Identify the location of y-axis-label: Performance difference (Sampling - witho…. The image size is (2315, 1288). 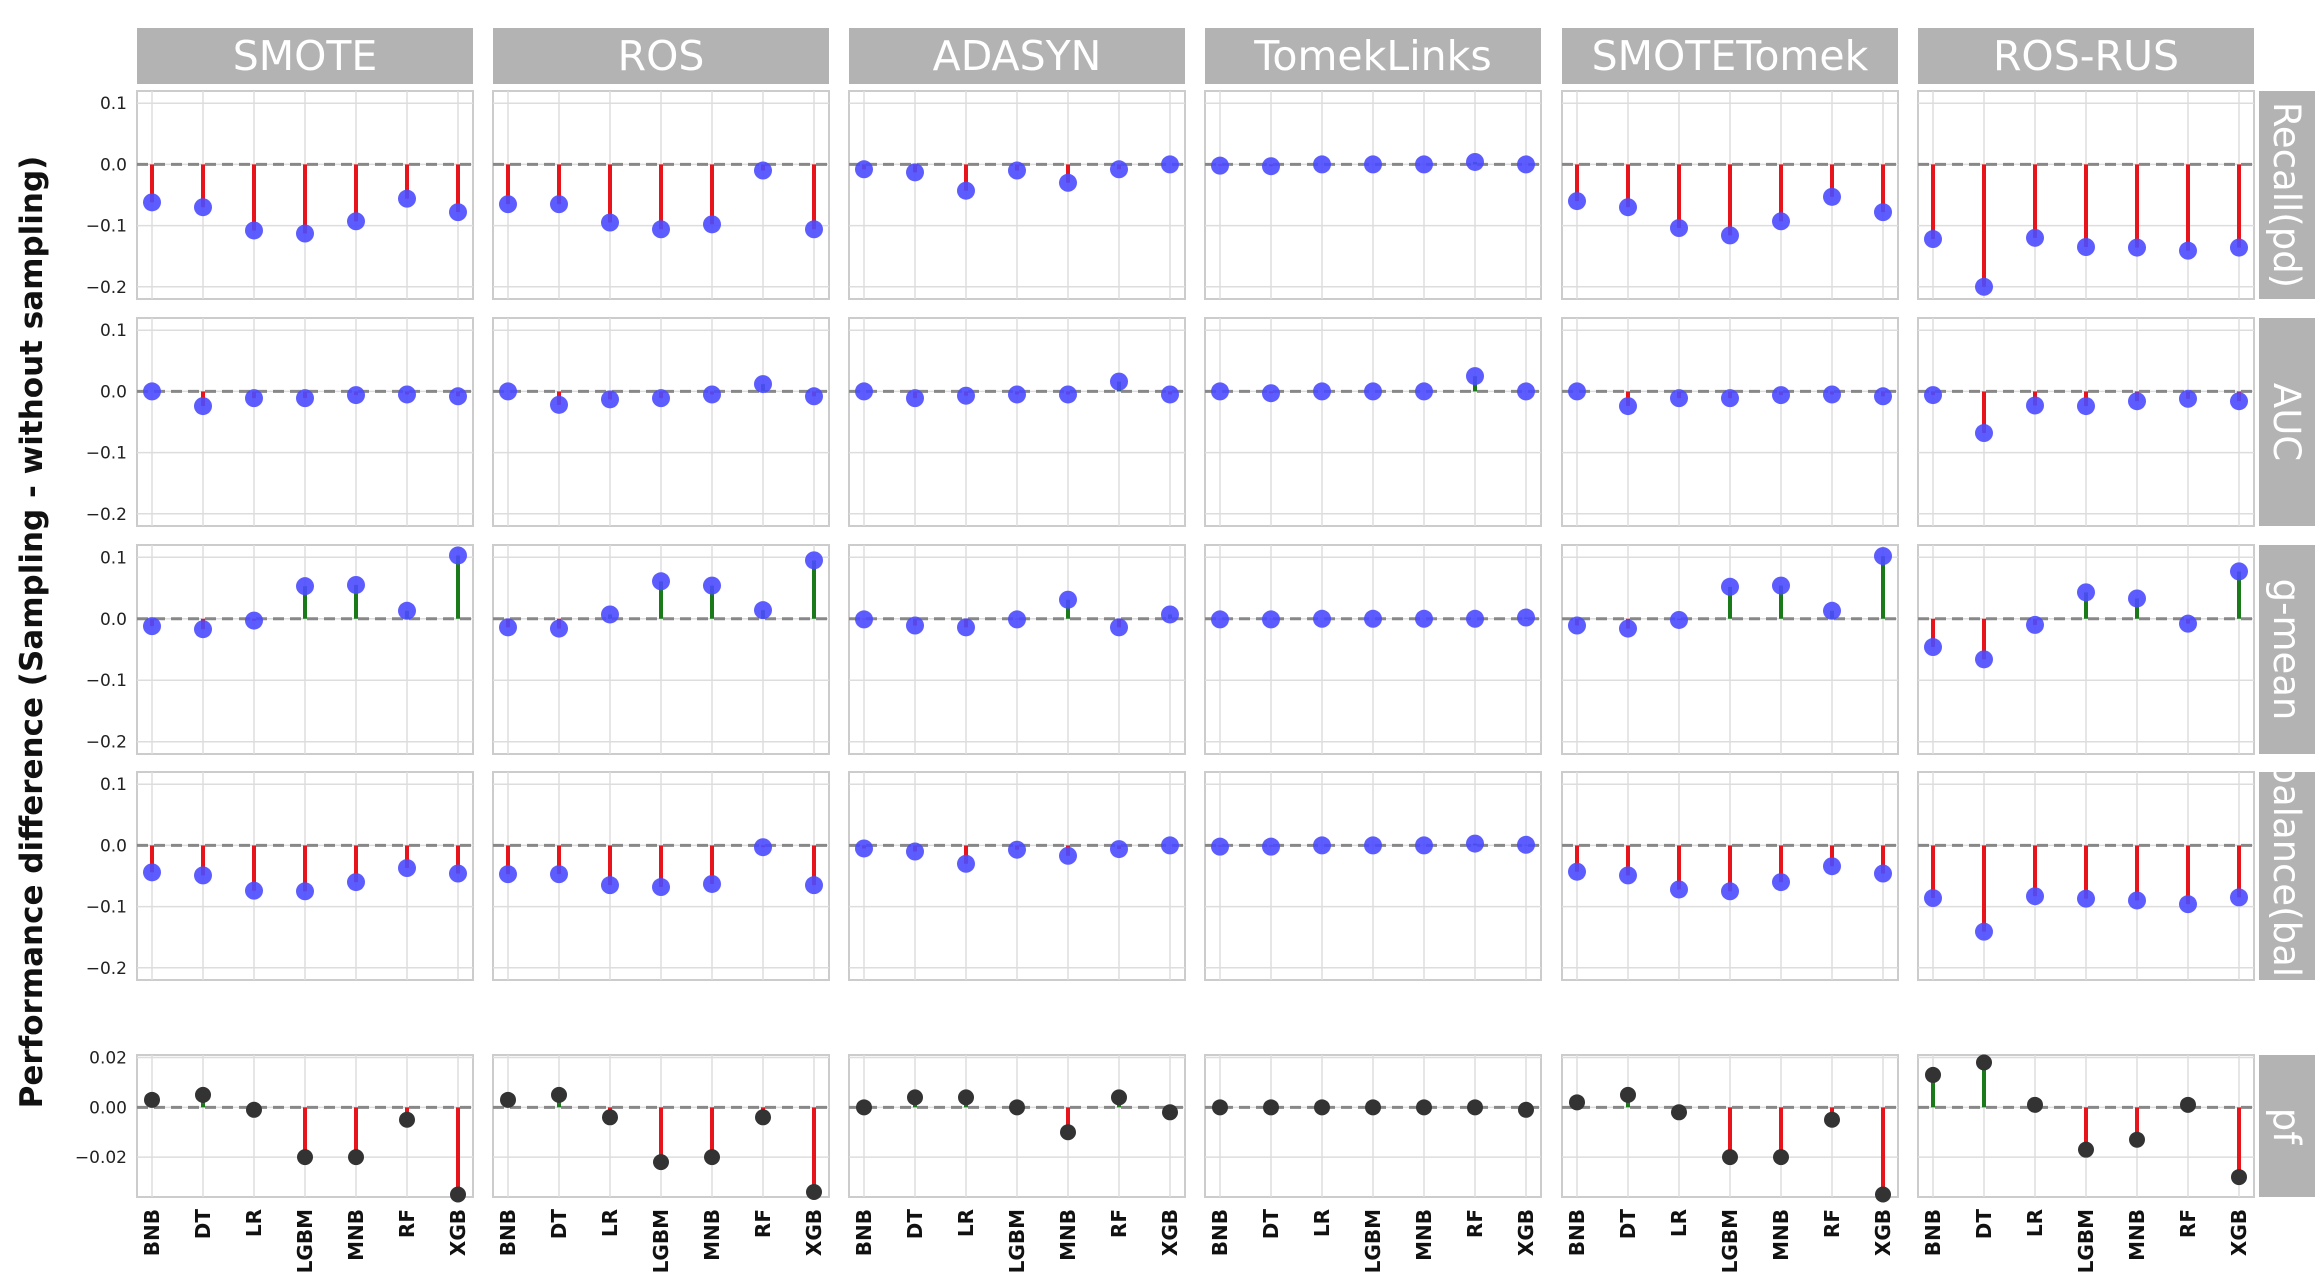
(32, 632).